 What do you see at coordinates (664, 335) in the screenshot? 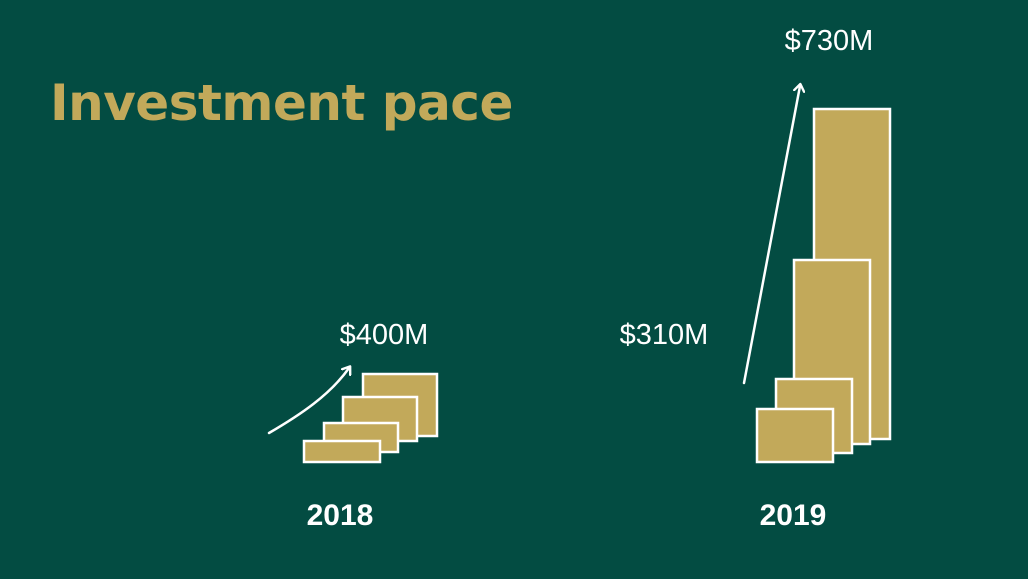
I see `start-value-label-2019: $310M` at bounding box center [664, 335].